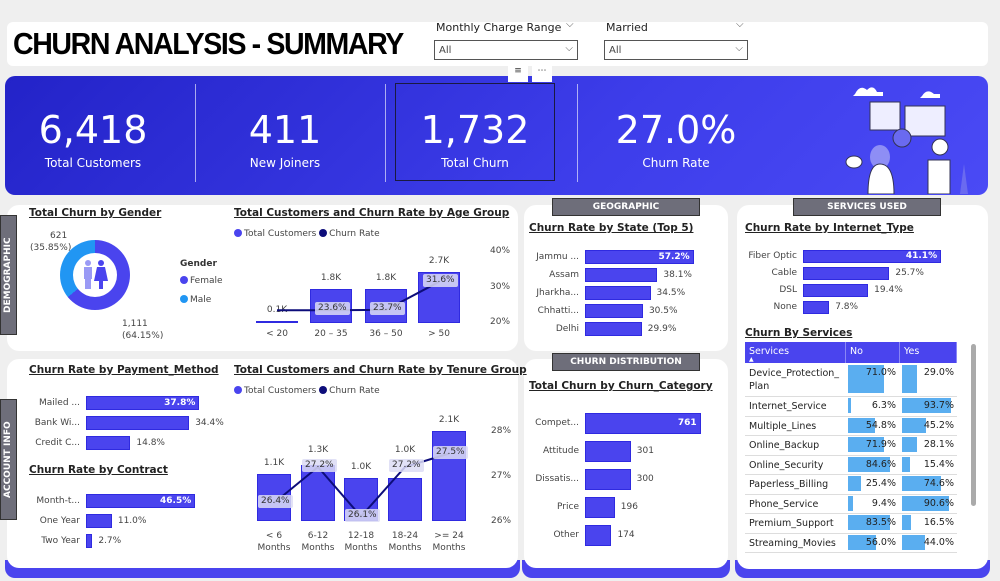  What do you see at coordinates (132, 520) in the screenshot?
I see `bar-value: 11.0%` at bounding box center [132, 520].